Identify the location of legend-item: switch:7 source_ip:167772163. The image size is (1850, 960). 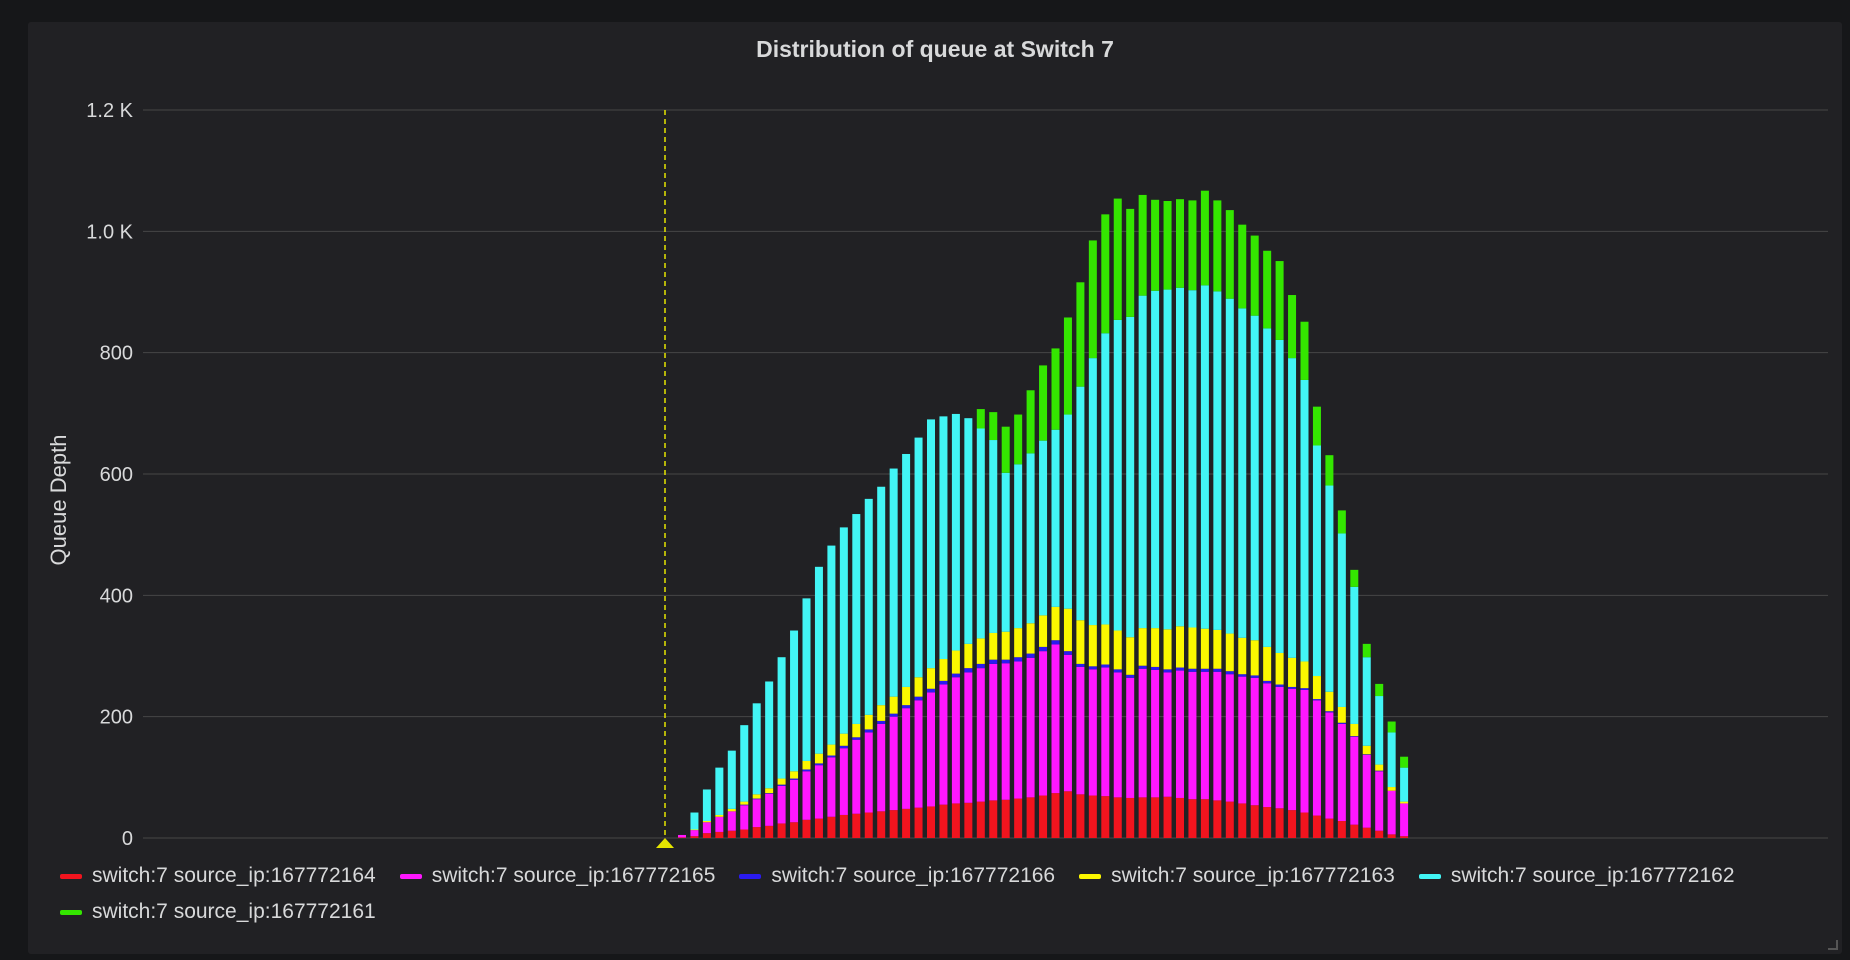
(1237, 876).